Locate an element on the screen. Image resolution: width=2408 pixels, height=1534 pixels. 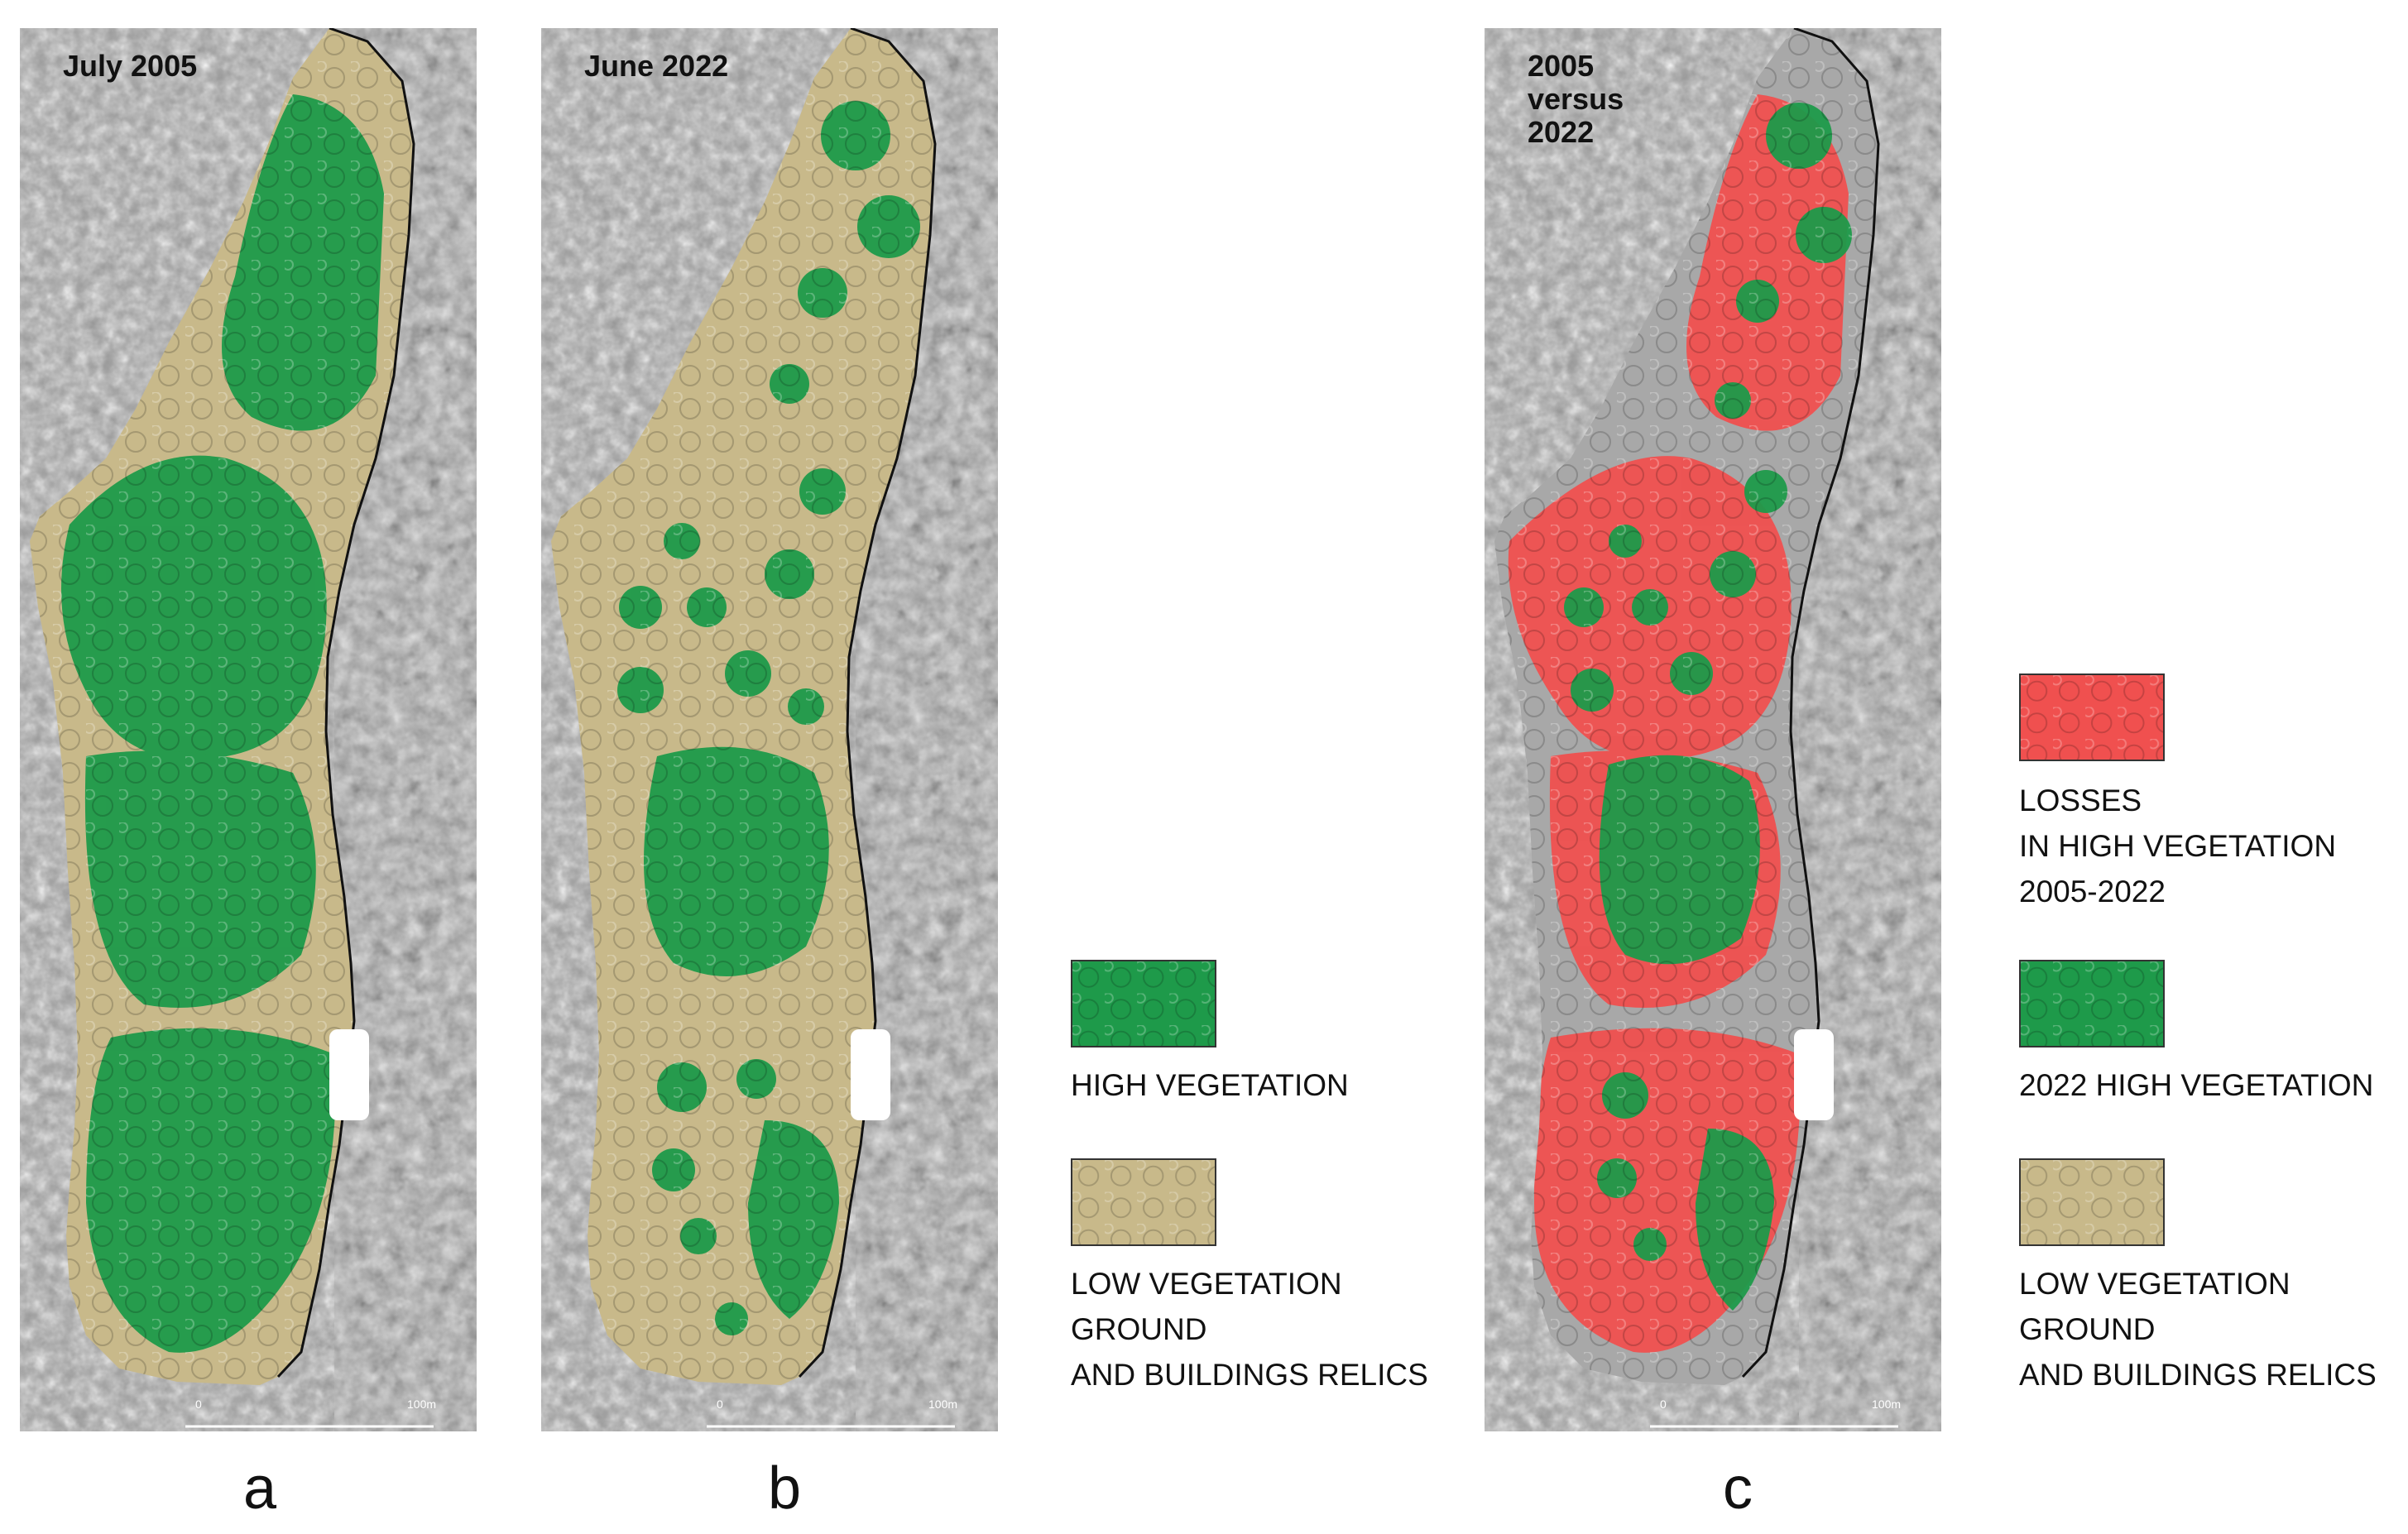
panel-letter-a: a is located at coordinates (259, 1488).